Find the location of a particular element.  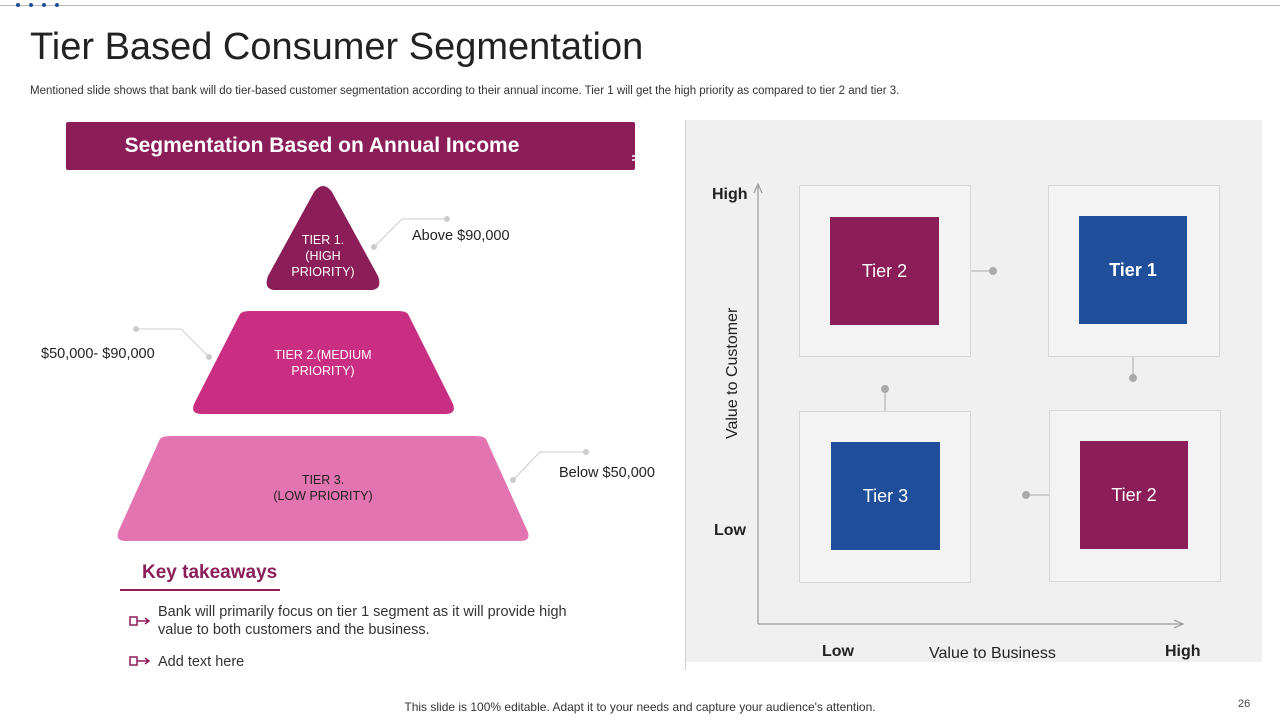

x-axis-title: Value to Business is located at coordinates (992, 653).